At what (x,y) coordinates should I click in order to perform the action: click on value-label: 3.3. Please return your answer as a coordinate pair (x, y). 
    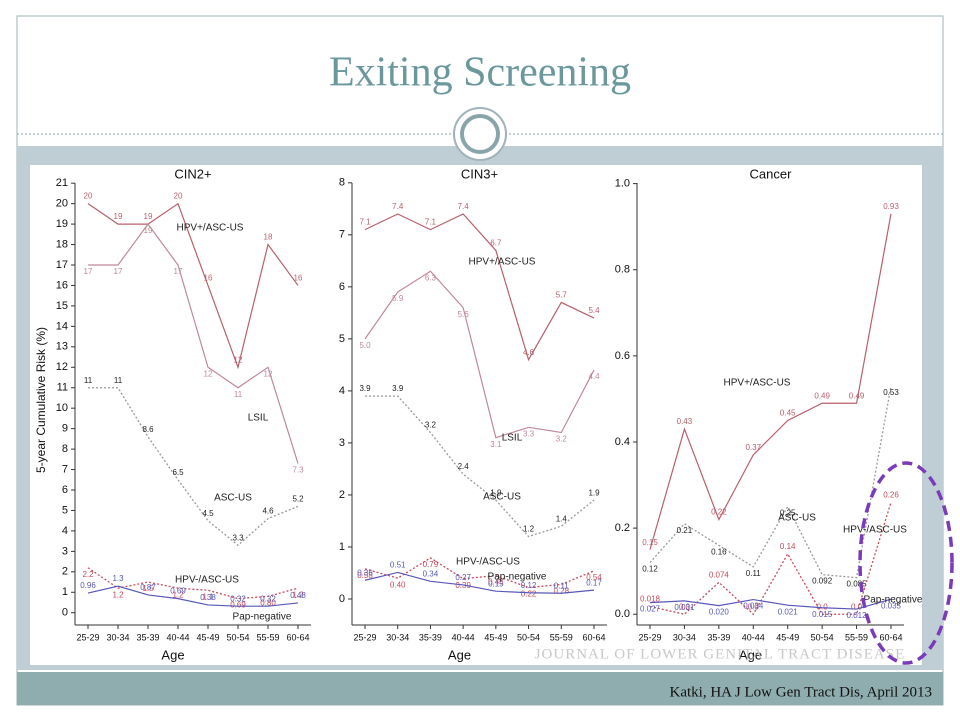
    Looking at the image, I should click on (238, 537).